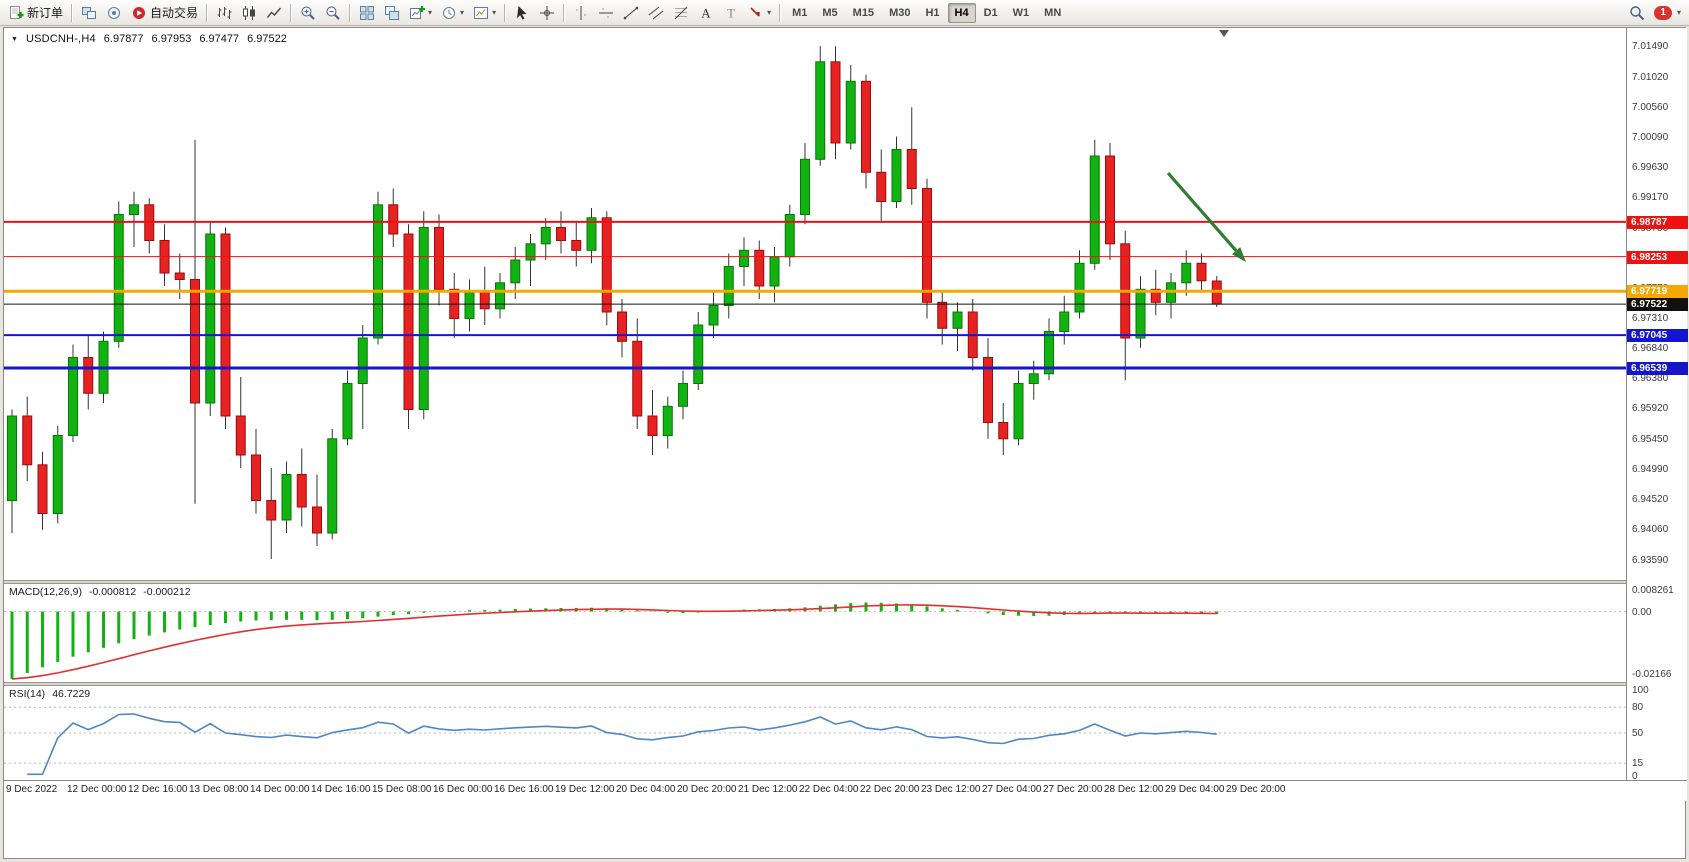  What do you see at coordinates (1052, 13) in the screenshot?
I see `timeframe-mn: MN` at bounding box center [1052, 13].